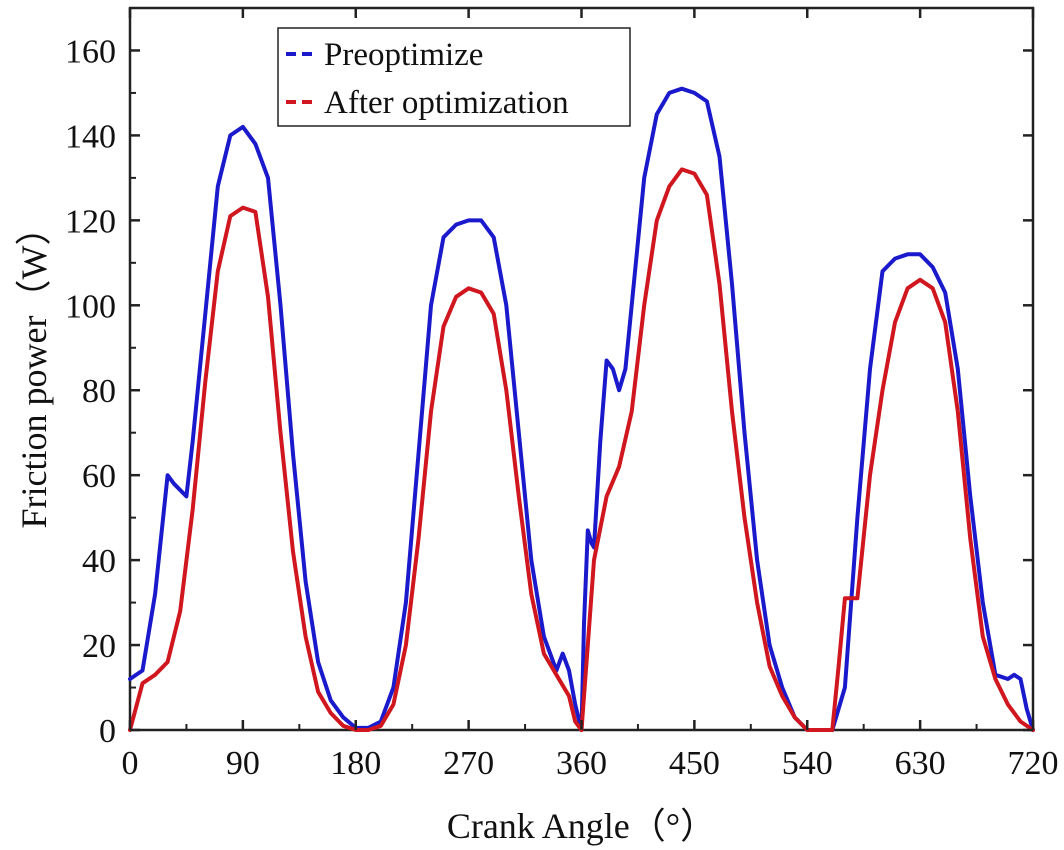 This screenshot has height=850, width=1064. What do you see at coordinates (694, 763) in the screenshot?
I see `x-tick-label: 450` at bounding box center [694, 763].